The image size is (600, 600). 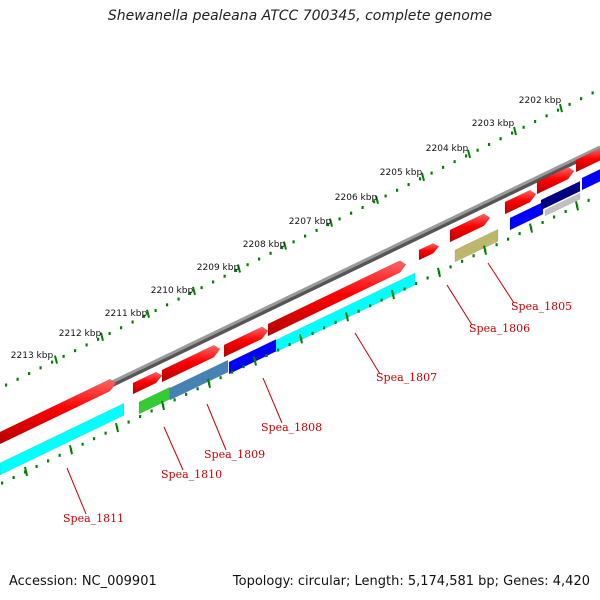 What do you see at coordinates (310, 222) in the screenshot?
I see `kbp-label: 2207 kbp` at bounding box center [310, 222].